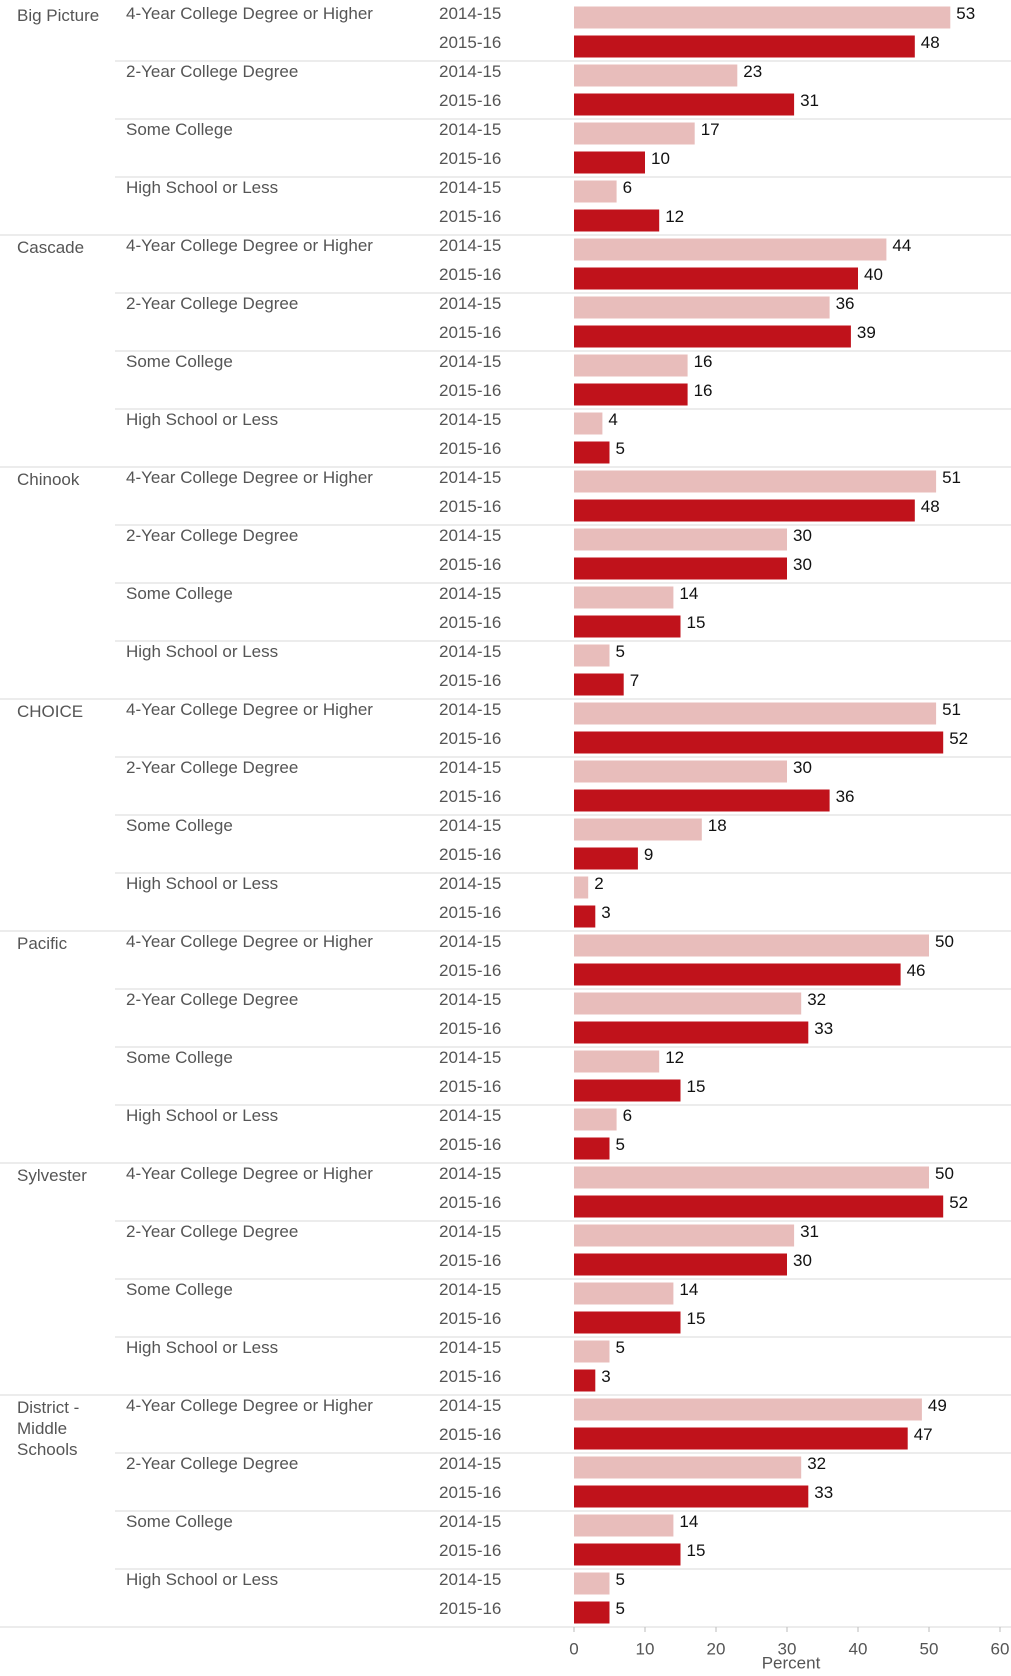 The image size is (1011, 1676). What do you see at coordinates (627, 1115) in the screenshot?
I see `value-label: 6` at bounding box center [627, 1115].